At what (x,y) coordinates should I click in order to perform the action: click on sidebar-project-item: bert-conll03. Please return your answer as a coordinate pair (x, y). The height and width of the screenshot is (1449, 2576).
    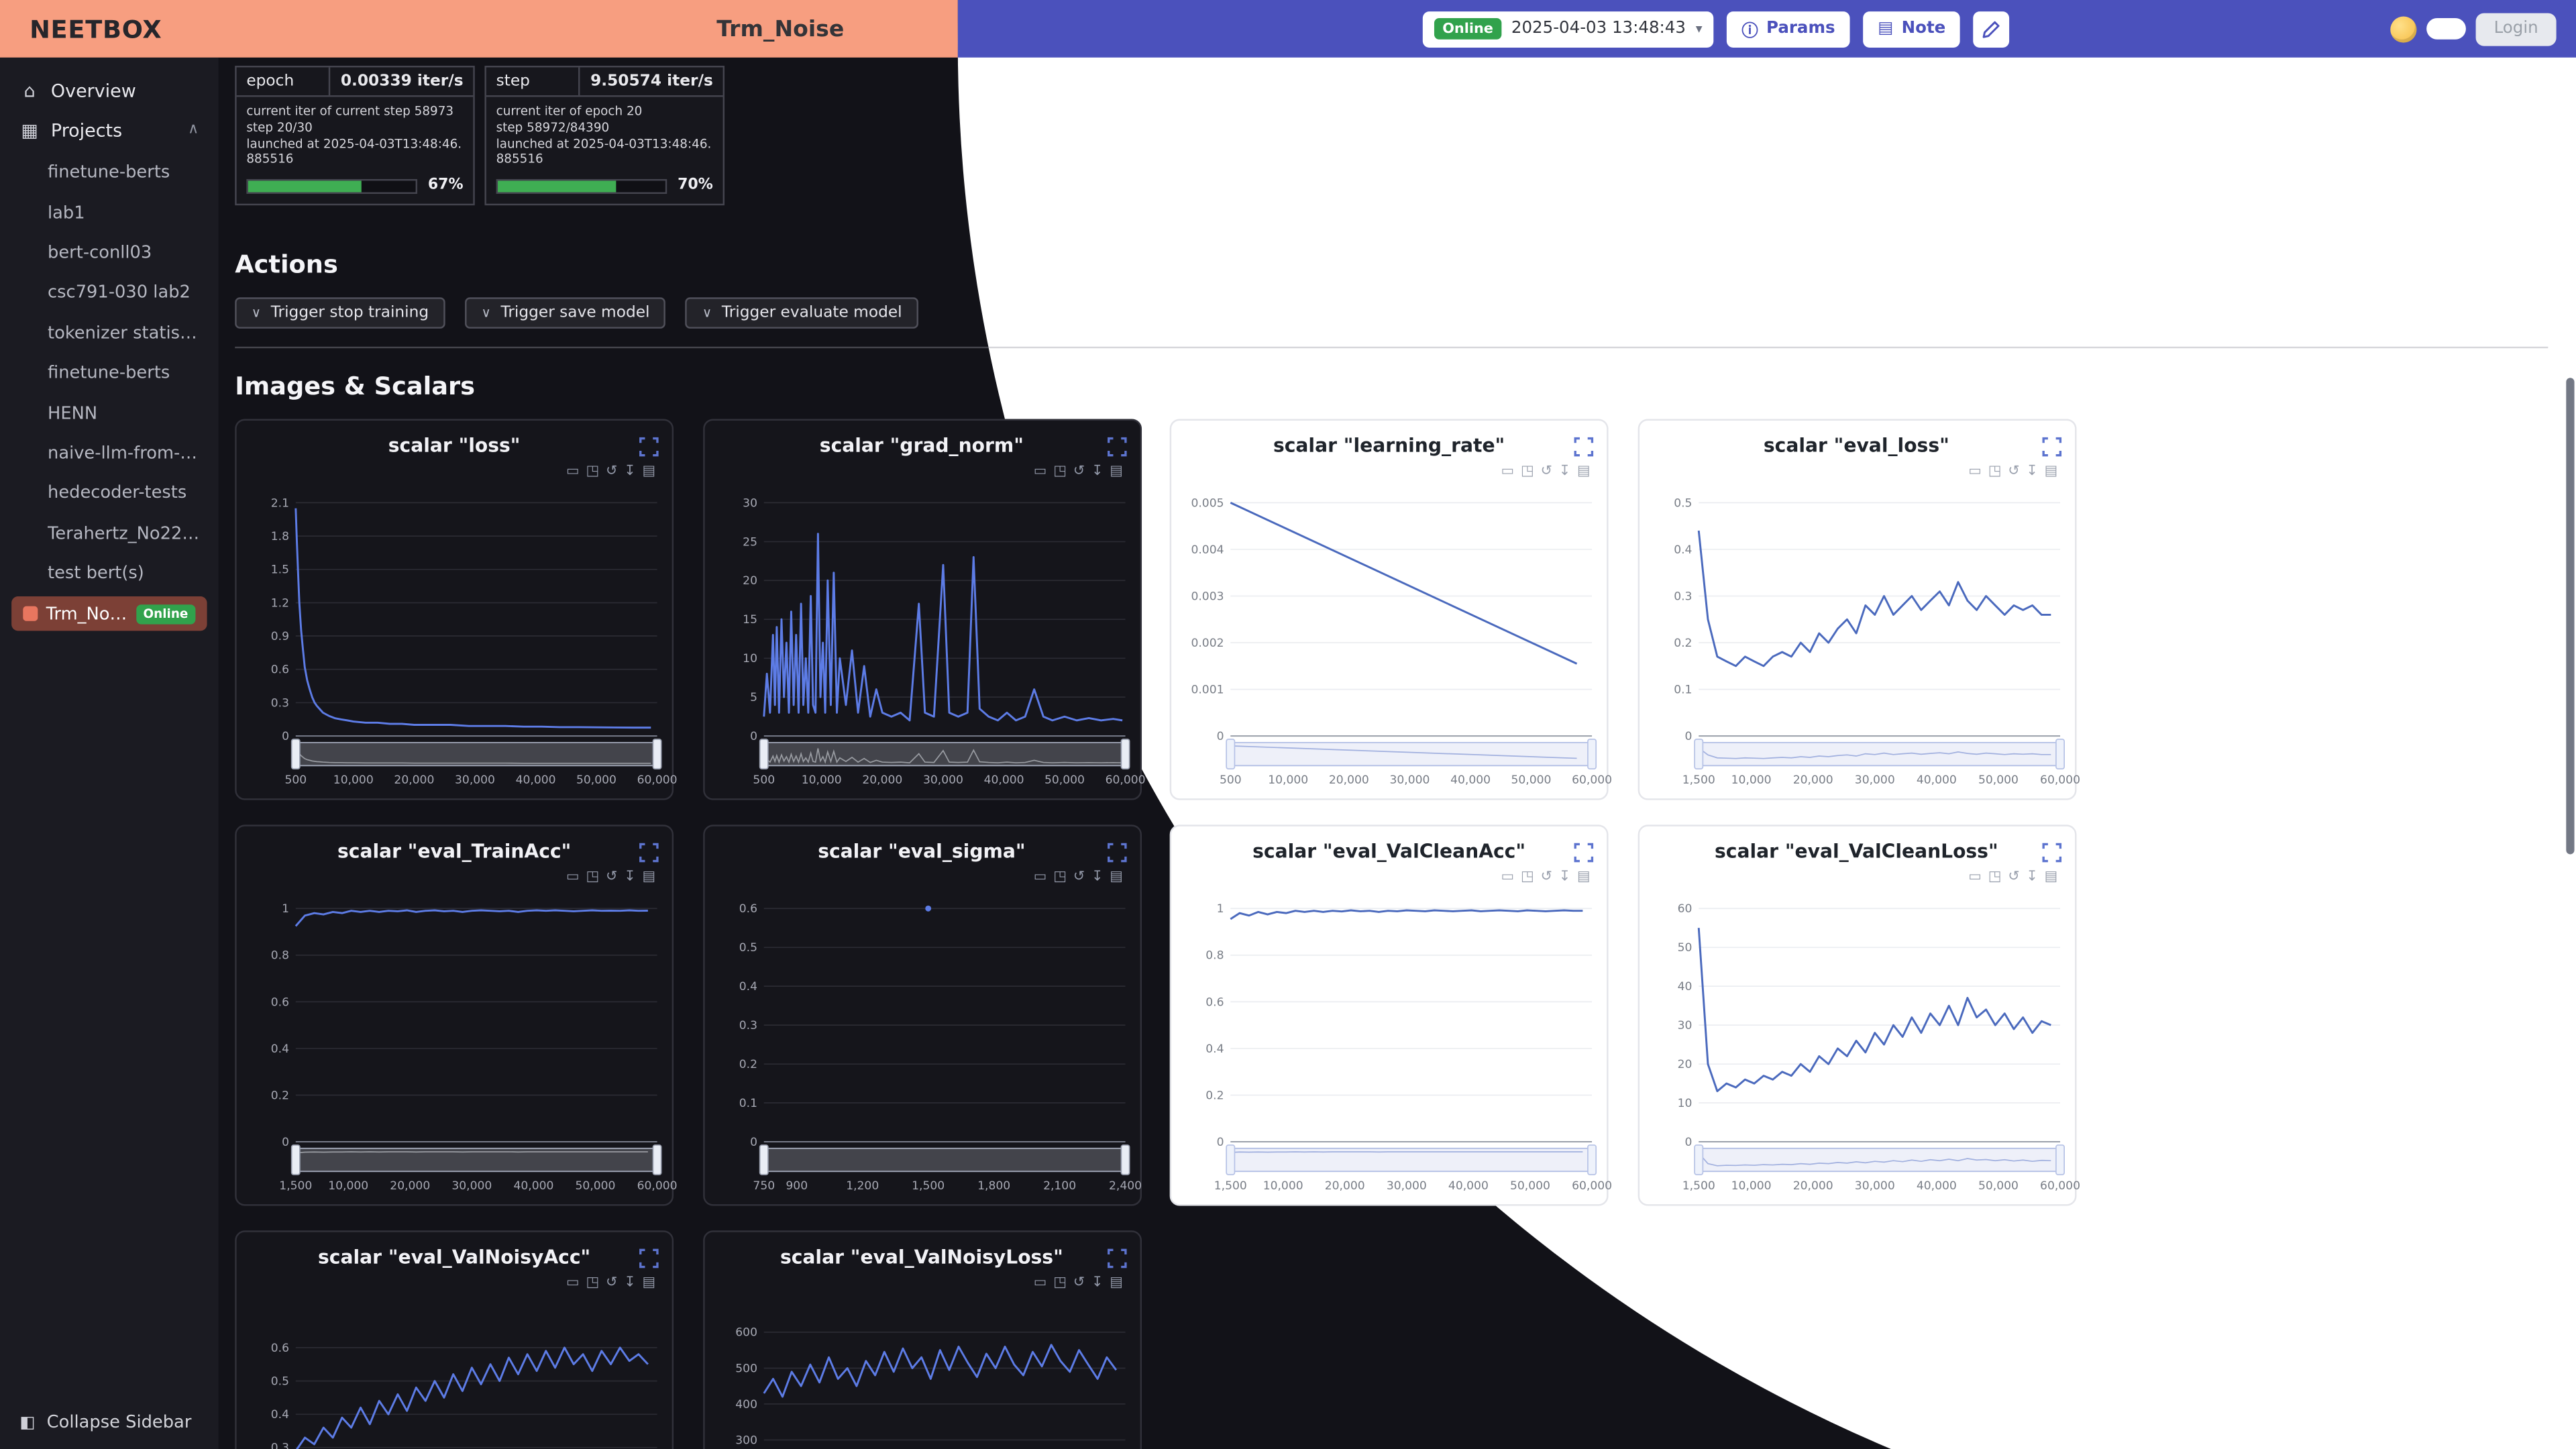
    Looking at the image, I should click on (109, 253).